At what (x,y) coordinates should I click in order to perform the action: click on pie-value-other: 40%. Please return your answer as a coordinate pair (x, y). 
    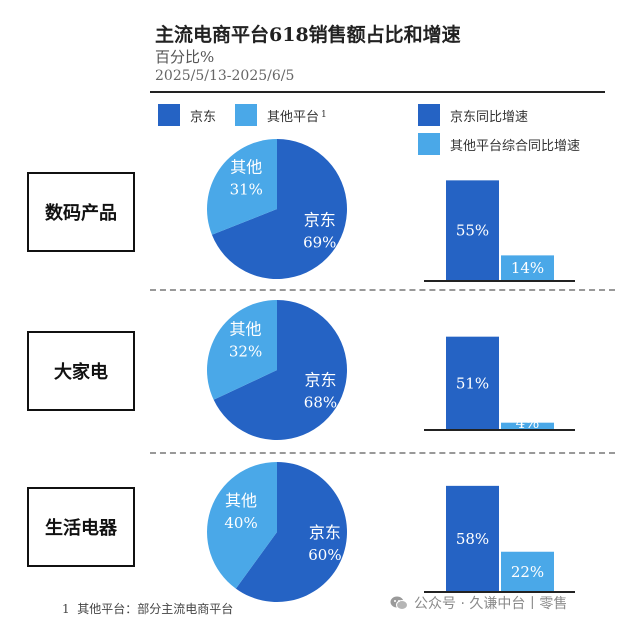
    Looking at the image, I should click on (240, 523).